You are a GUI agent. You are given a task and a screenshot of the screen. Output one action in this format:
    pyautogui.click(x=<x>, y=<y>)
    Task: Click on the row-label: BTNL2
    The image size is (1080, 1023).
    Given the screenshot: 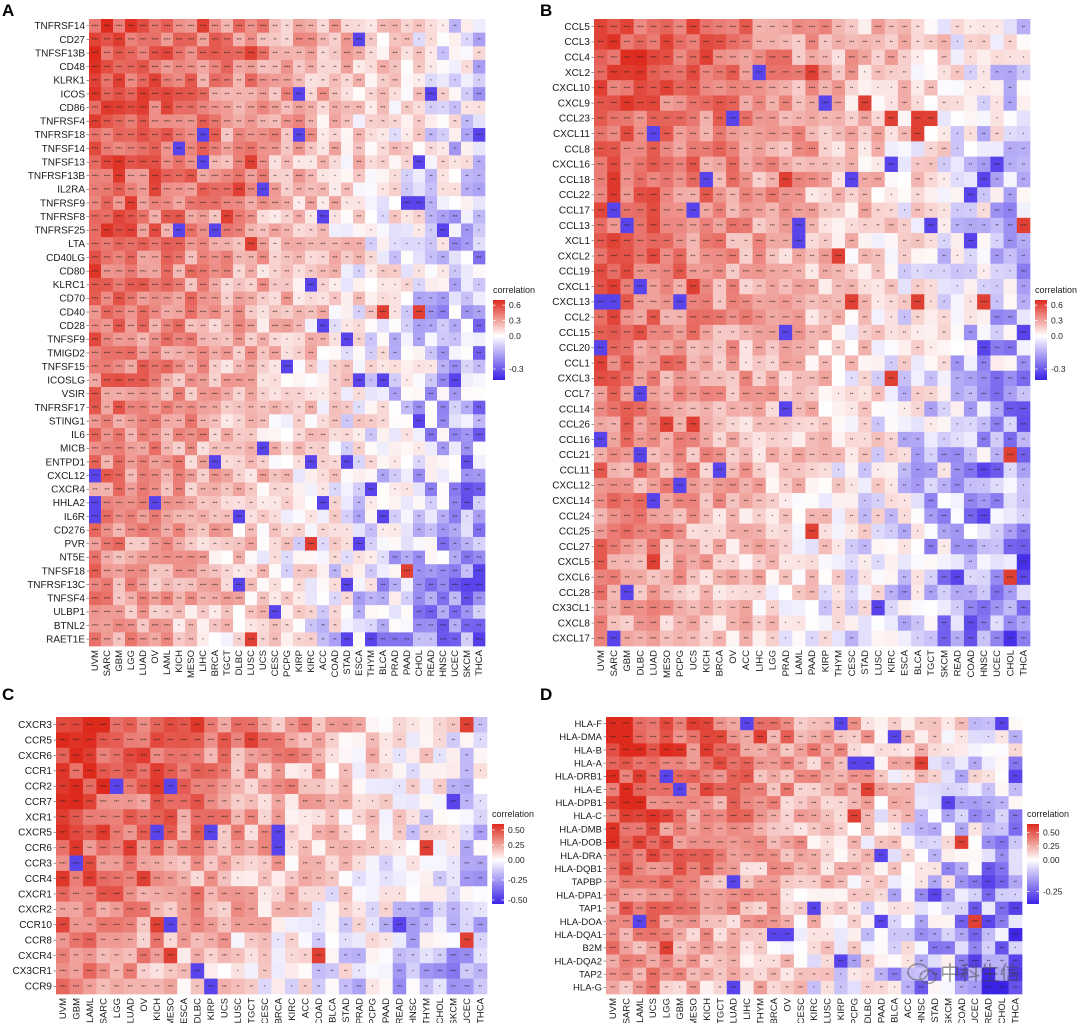 What is the action you would take?
    pyautogui.click(x=70, y=626)
    